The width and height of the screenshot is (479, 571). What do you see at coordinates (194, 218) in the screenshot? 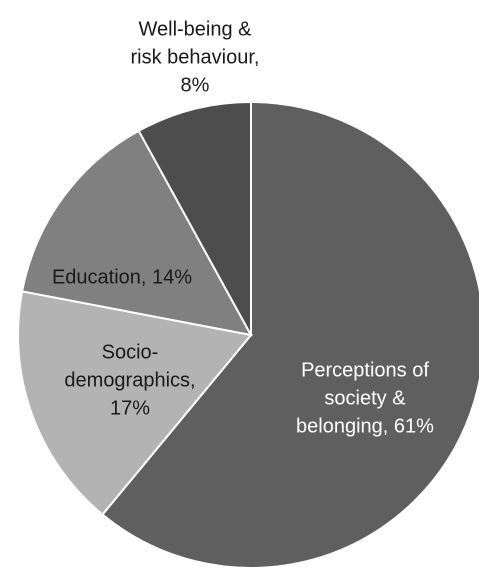
I see `pie-slice-well-being-and-risk-behaviour` at bounding box center [194, 218].